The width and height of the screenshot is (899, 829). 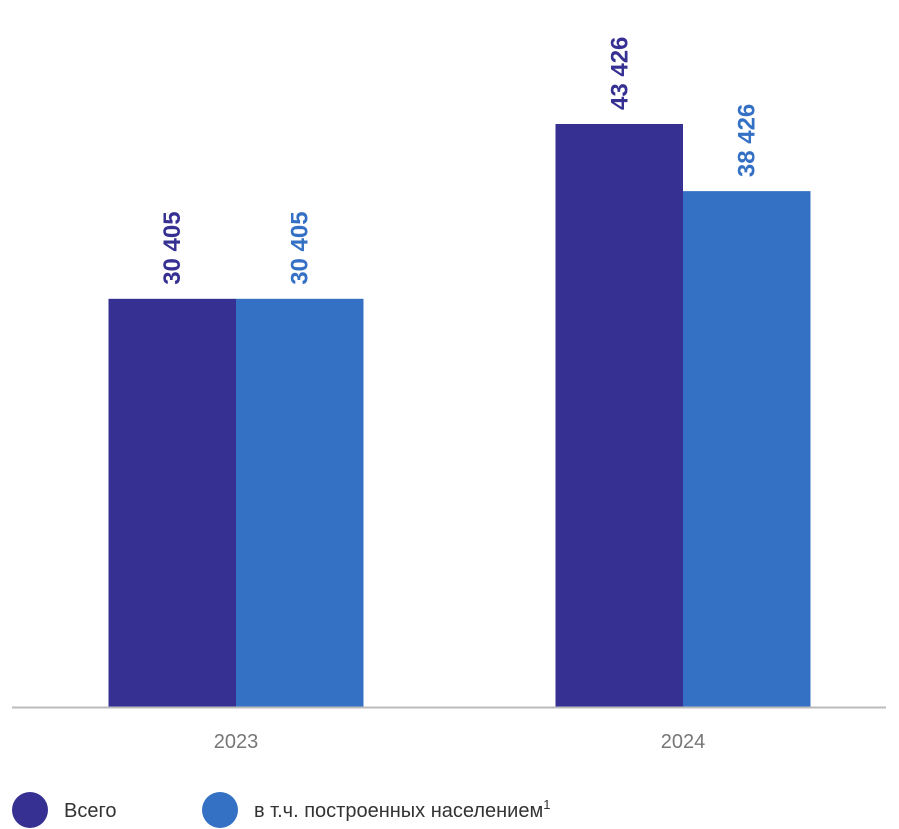 I want to click on x-tick-label: 2024, so click(x=683, y=742).